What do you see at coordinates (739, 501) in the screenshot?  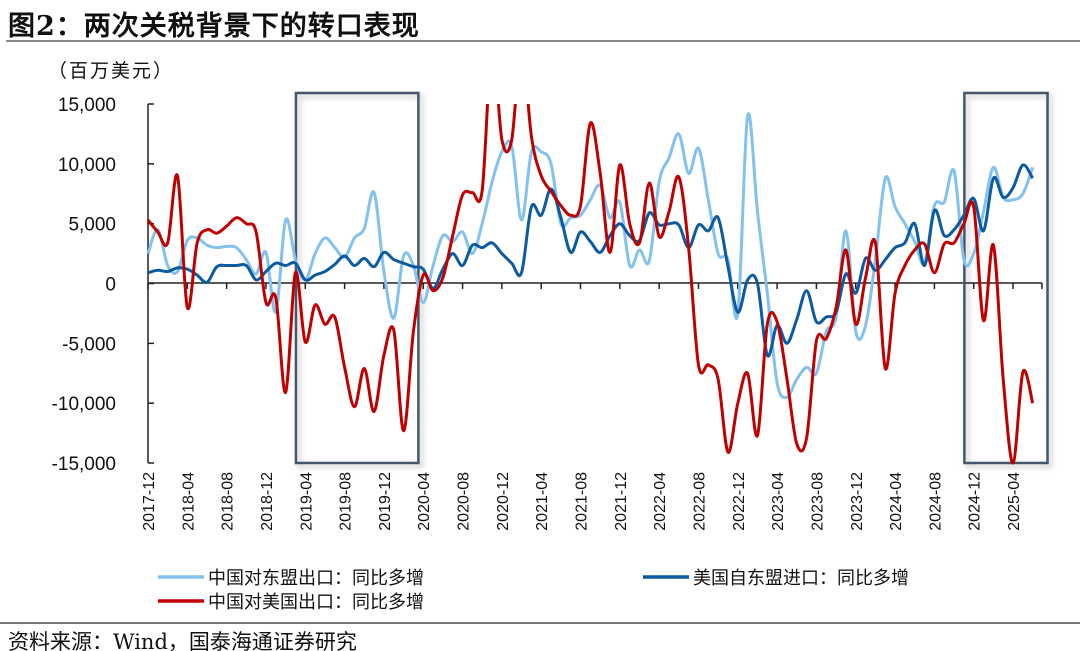 I see `x-tick-label: 2022-12` at bounding box center [739, 501].